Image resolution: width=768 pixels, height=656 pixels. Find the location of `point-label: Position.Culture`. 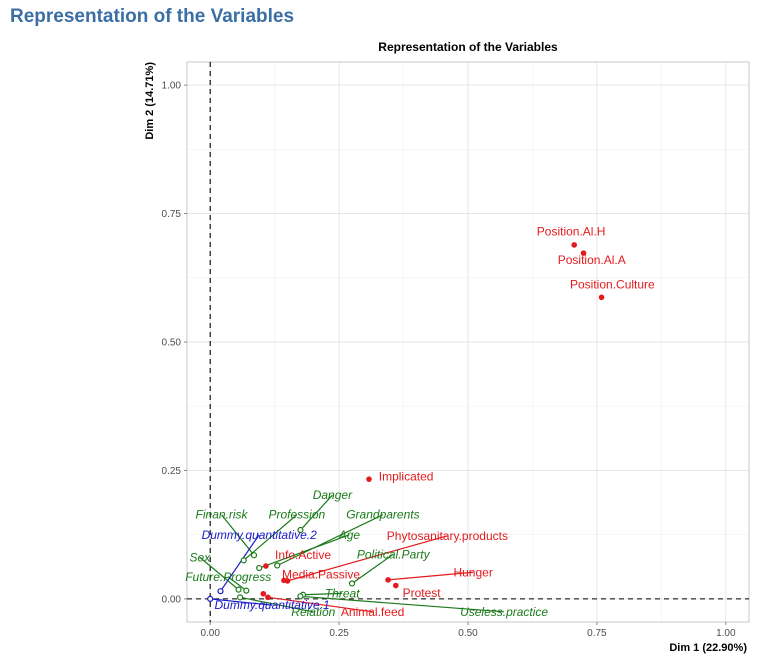

point-label: Position.Culture is located at coordinates (612, 285).